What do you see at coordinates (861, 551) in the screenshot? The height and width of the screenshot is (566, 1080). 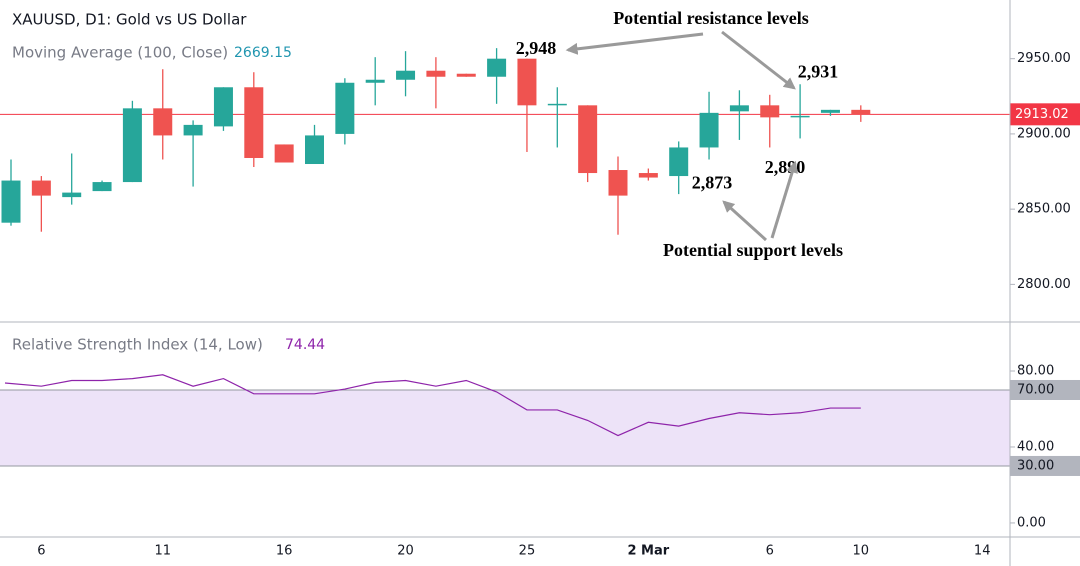 I see `x-tick-label: 10` at bounding box center [861, 551].